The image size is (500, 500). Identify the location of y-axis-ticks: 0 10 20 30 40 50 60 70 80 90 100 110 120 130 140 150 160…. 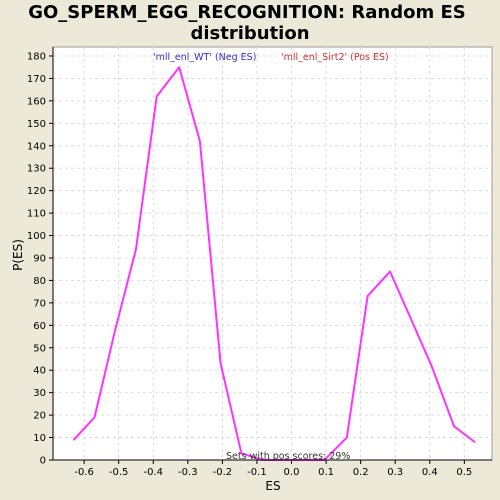
(40, 259).